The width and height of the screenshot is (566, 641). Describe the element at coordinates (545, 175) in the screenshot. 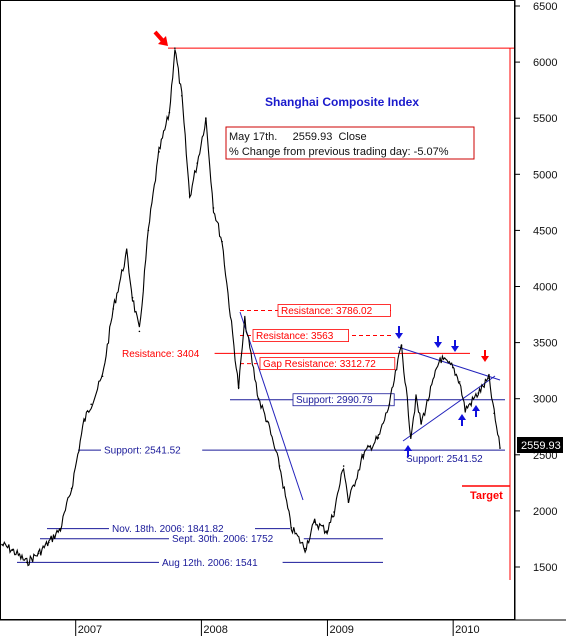

I see `y-tick-label: 5000` at that location.